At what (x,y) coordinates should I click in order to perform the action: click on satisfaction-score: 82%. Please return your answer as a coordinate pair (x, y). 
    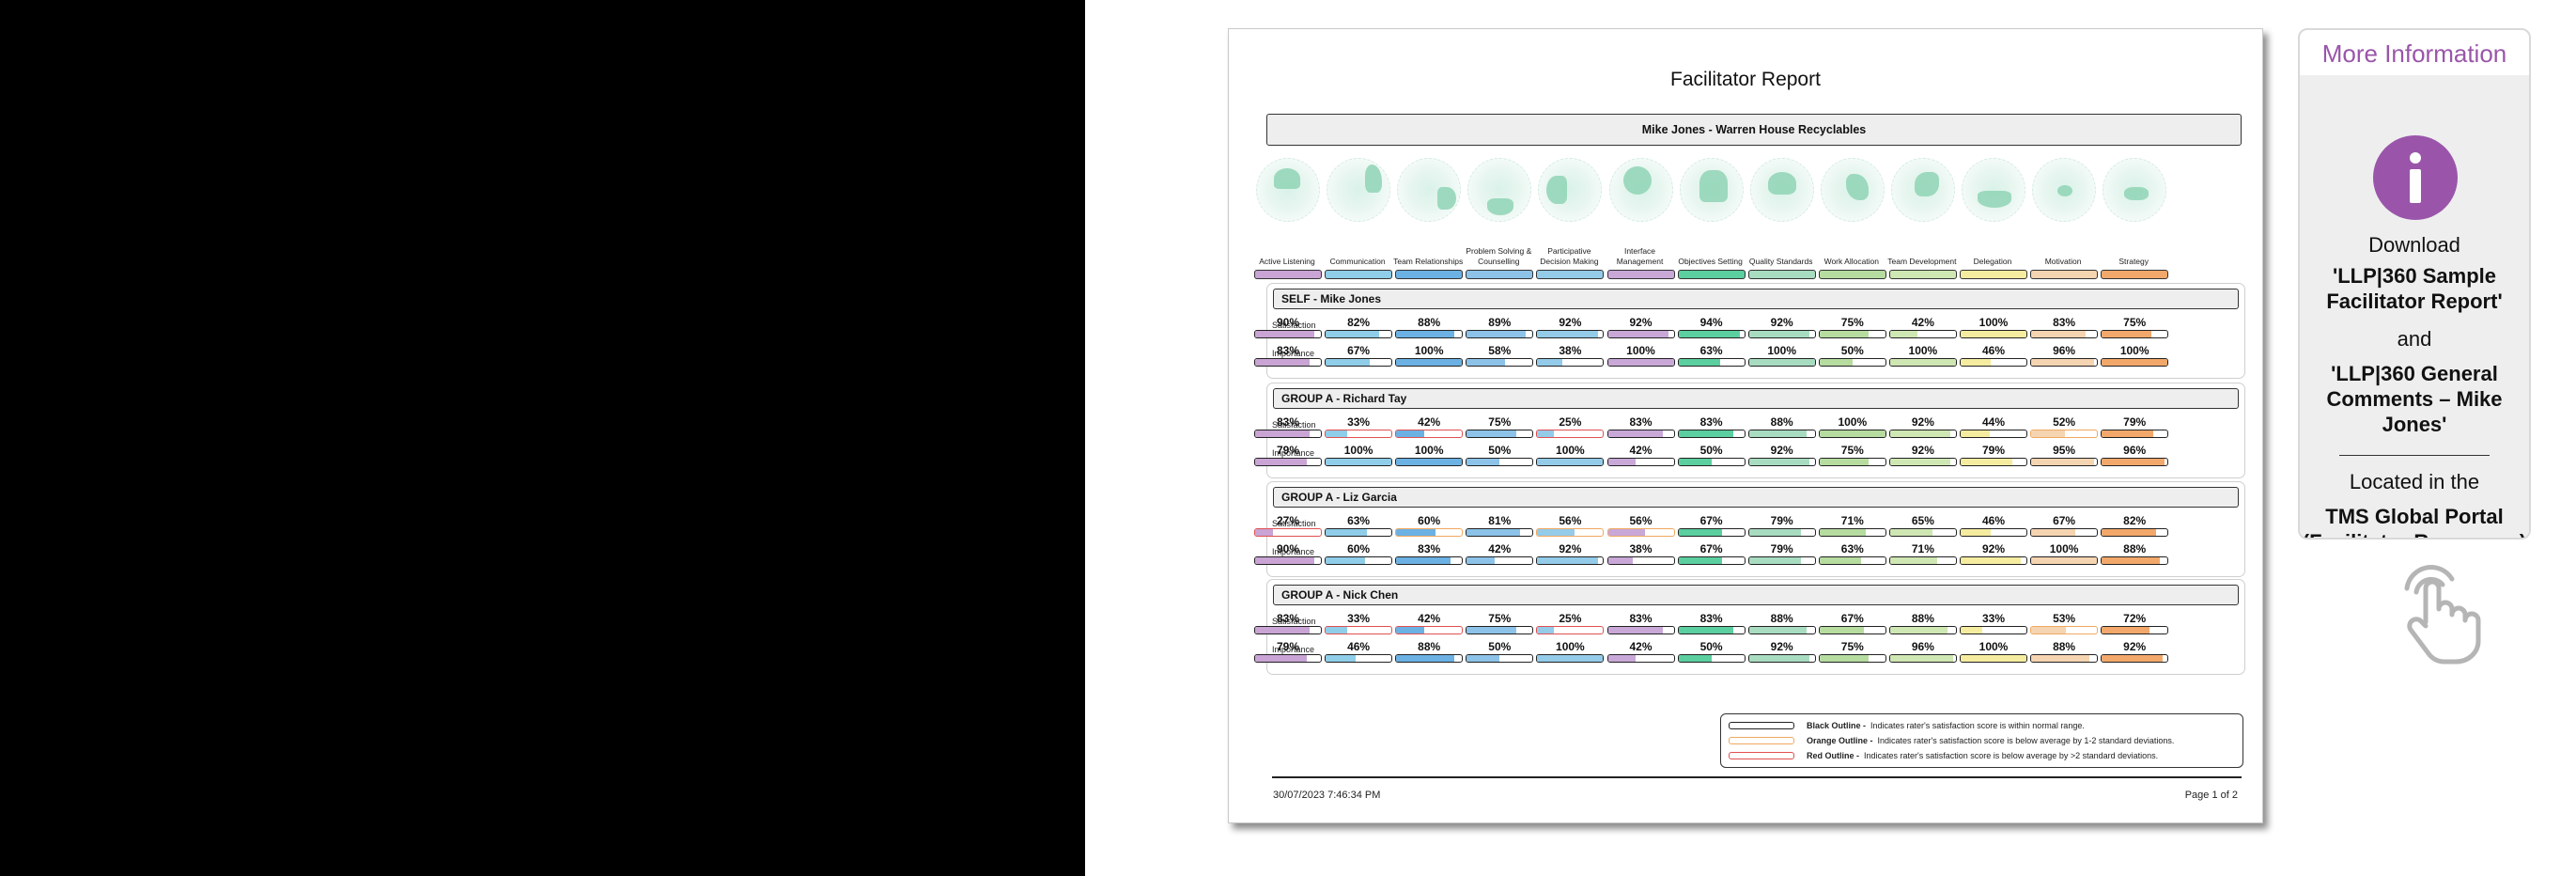
    Looking at the image, I should click on (1359, 327).